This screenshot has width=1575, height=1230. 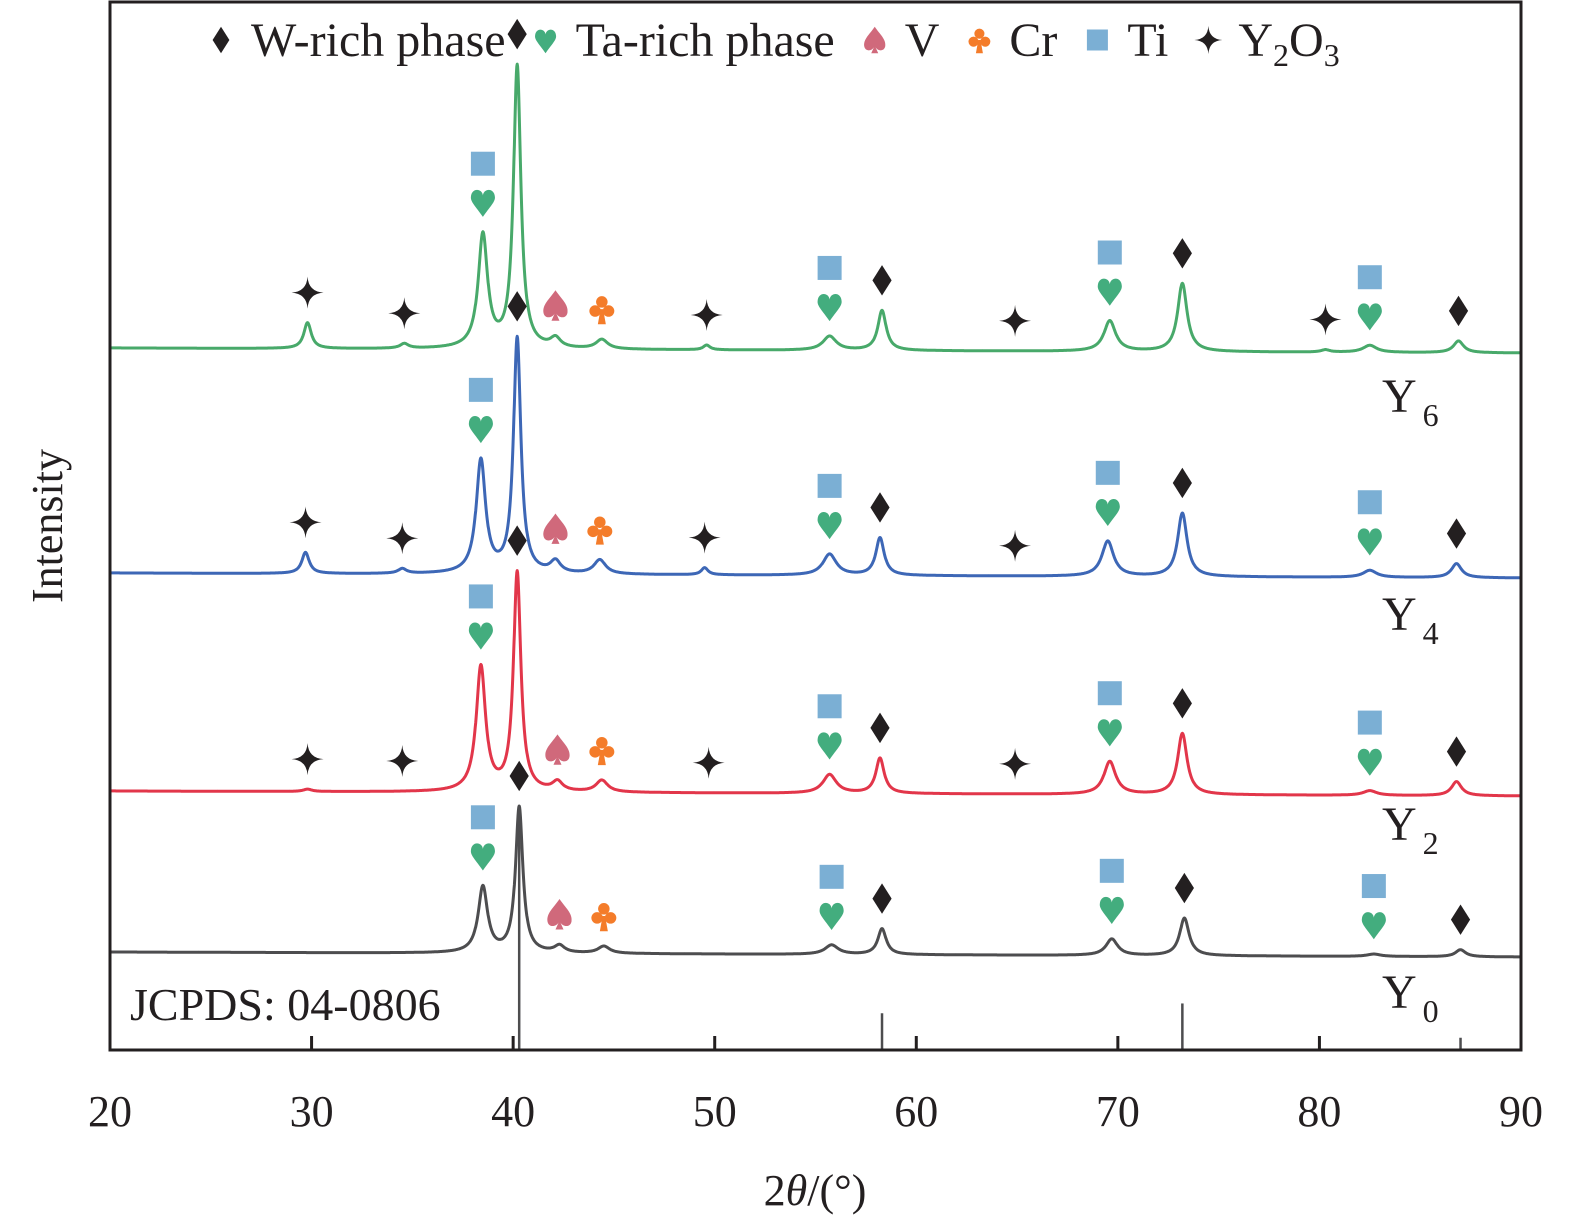 What do you see at coordinates (815, 881) in the screenshot?
I see `trace-Y0` at bounding box center [815, 881].